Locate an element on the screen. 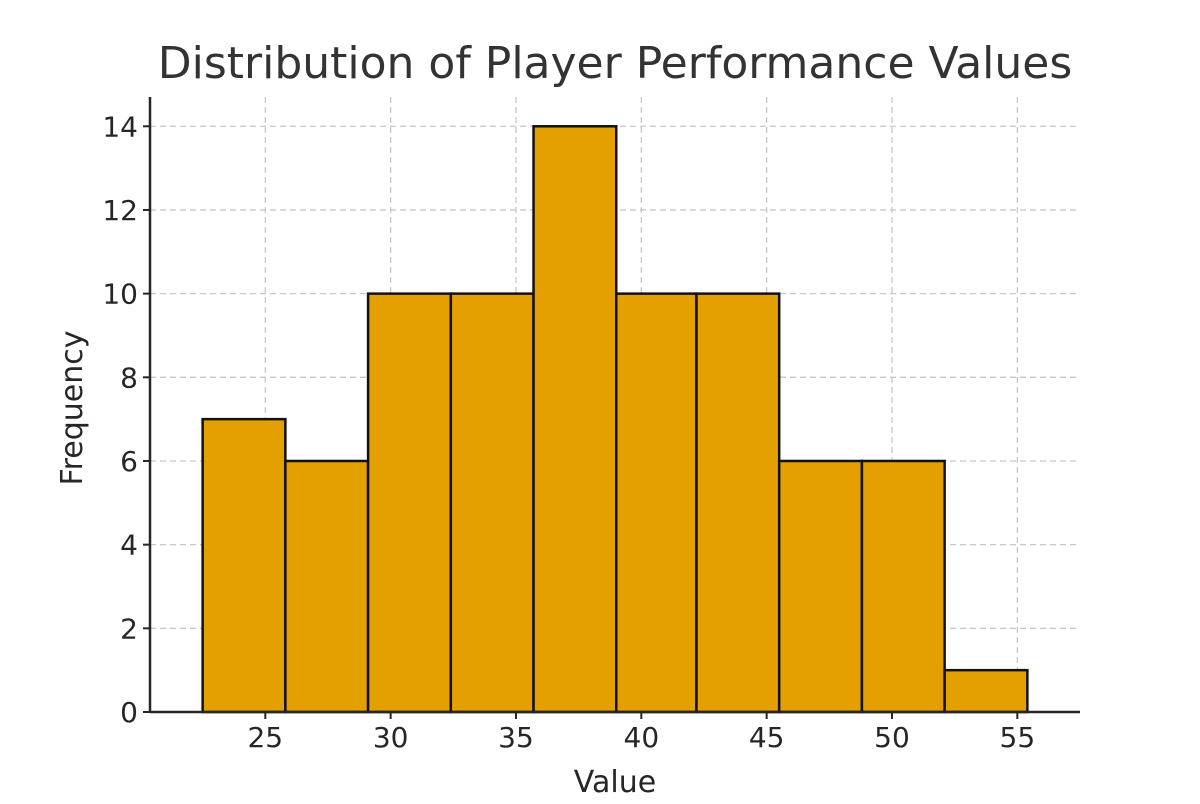  x-tick-label: 40 is located at coordinates (642, 737).